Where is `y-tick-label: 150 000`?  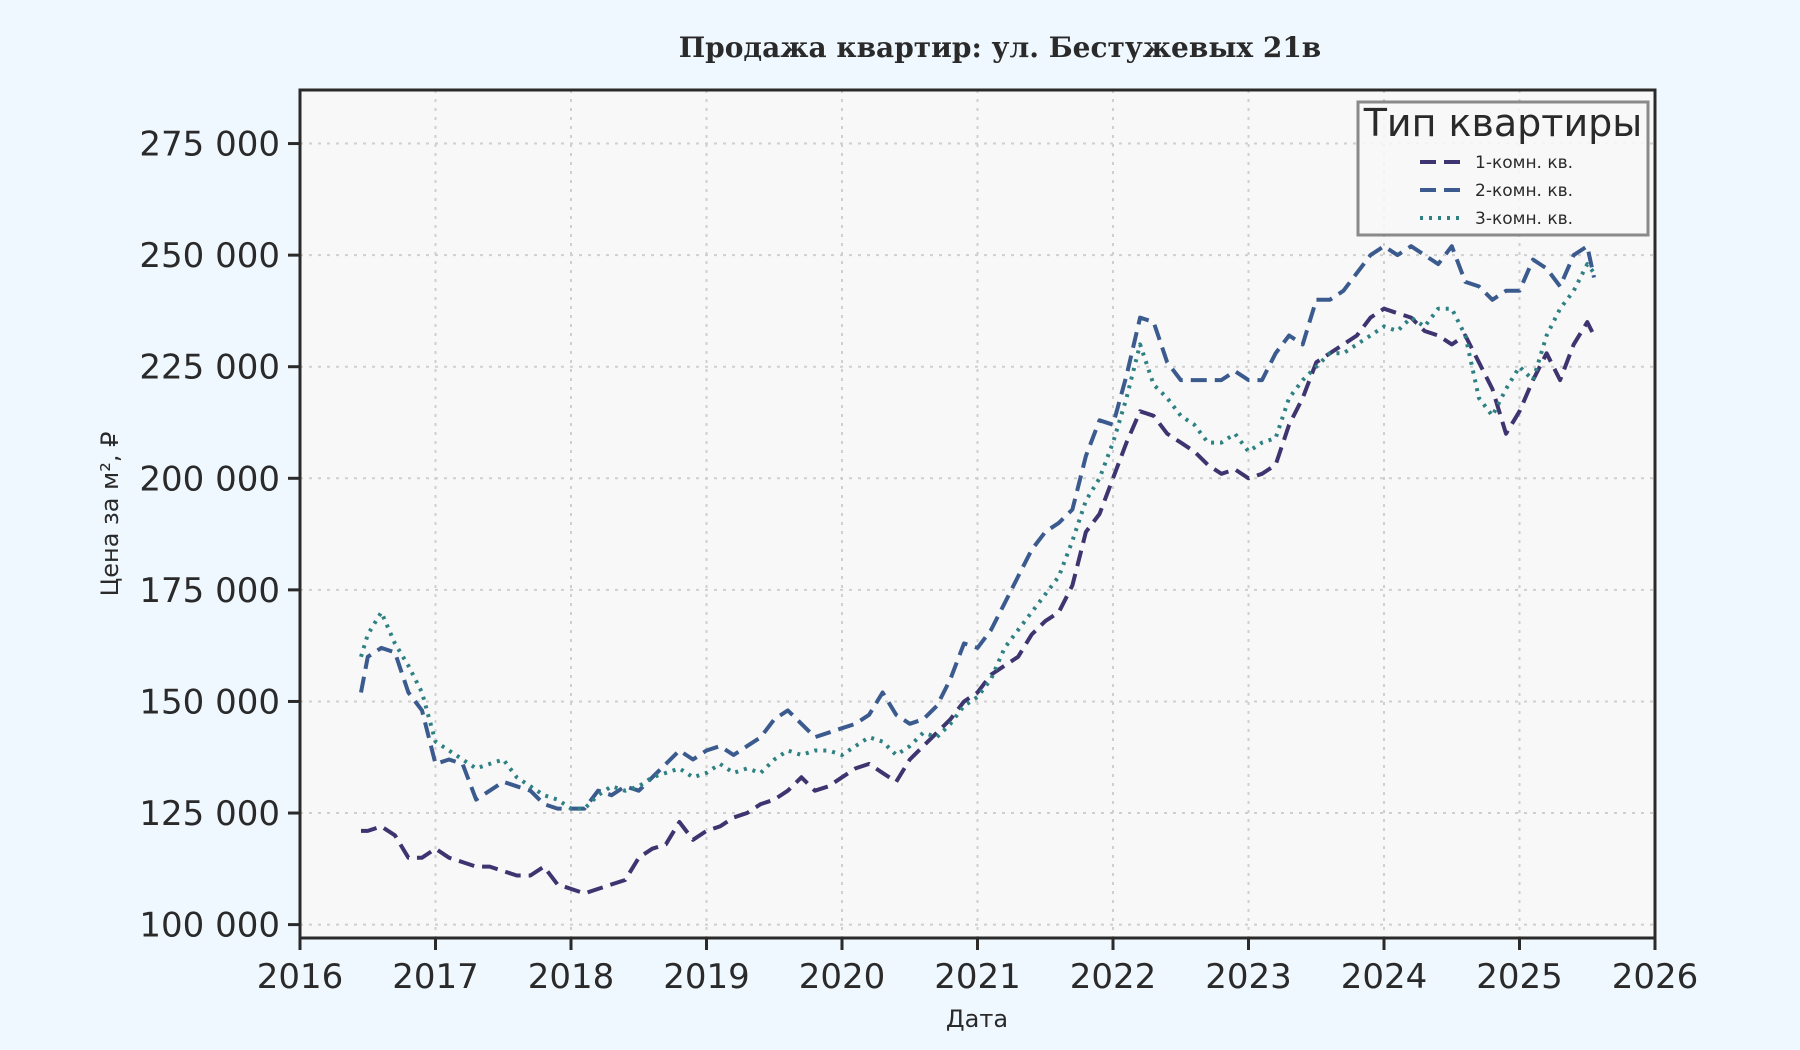
y-tick-label: 150 000 is located at coordinates (209, 702).